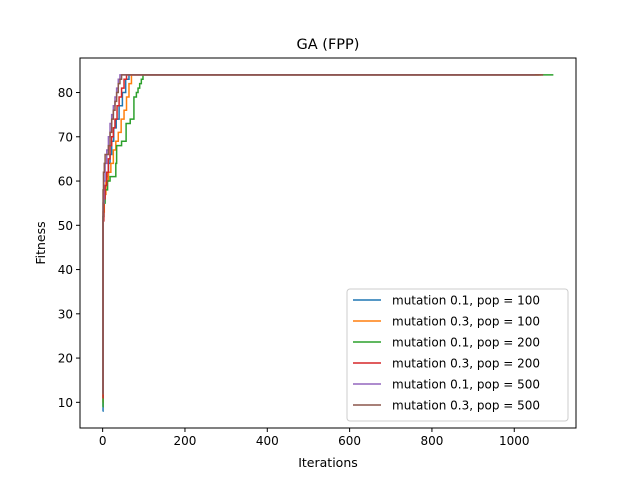  What do you see at coordinates (65, 226) in the screenshot?
I see `y-tick-label: 50` at bounding box center [65, 226].